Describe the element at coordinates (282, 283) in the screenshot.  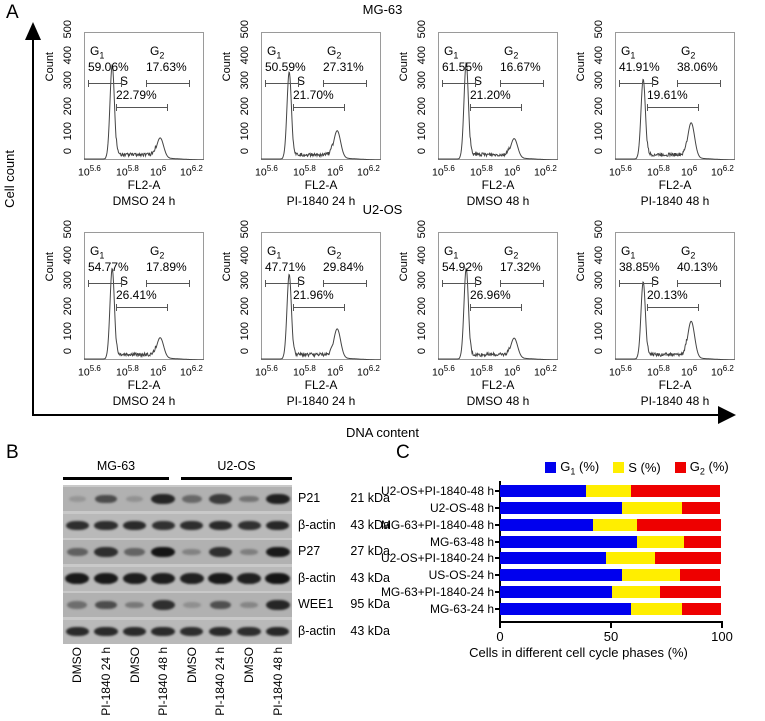
I see `gate-bar-g1` at that location.